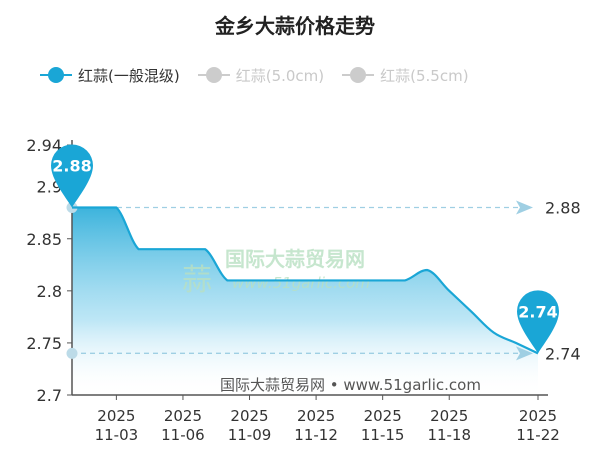 This screenshot has width=590, height=468. What do you see at coordinates (117, 425) in the screenshot?
I see `x-tick-label: 2025 11-03` at bounding box center [117, 425].